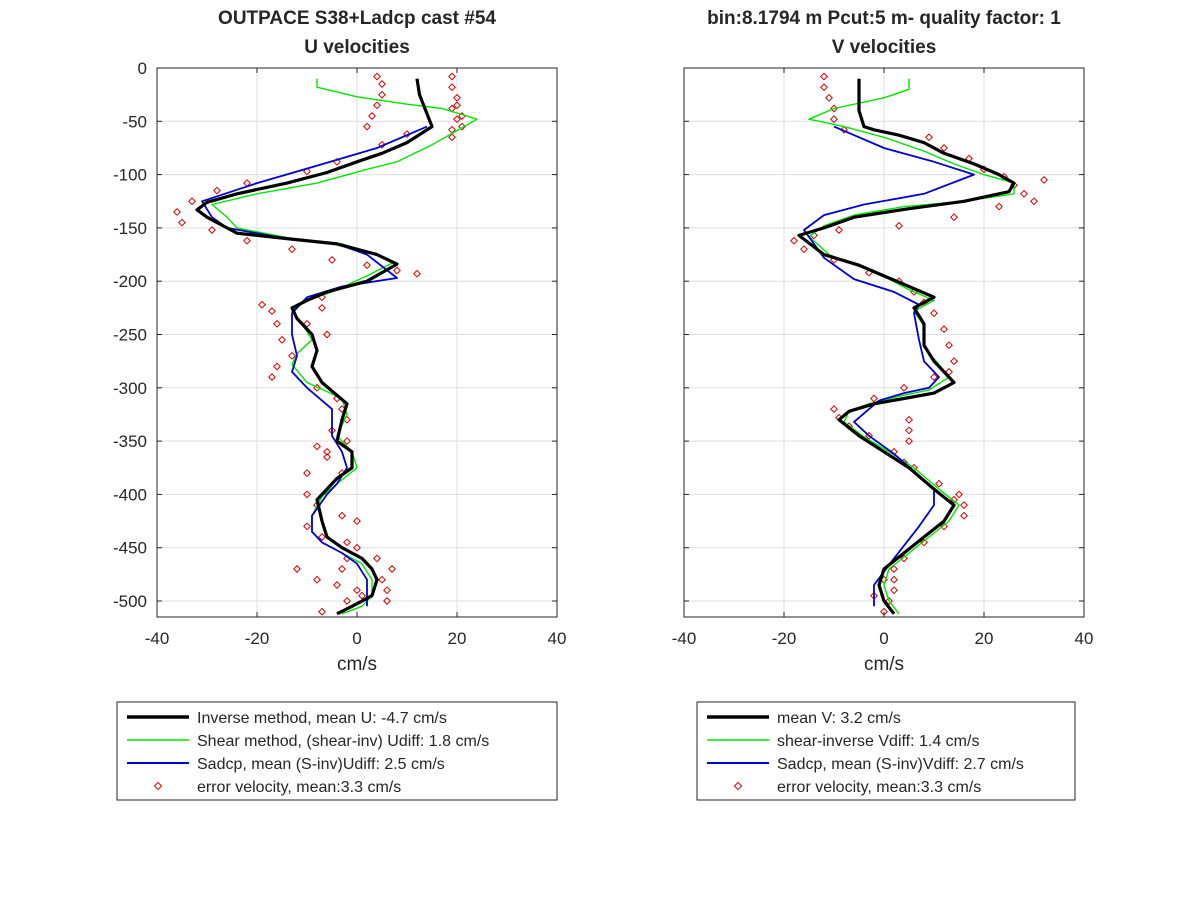 The width and height of the screenshot is (1200, 900). I want to click on u-panel-title: OUTPACE S38+Ladcp cast #54, so click(357, 18).